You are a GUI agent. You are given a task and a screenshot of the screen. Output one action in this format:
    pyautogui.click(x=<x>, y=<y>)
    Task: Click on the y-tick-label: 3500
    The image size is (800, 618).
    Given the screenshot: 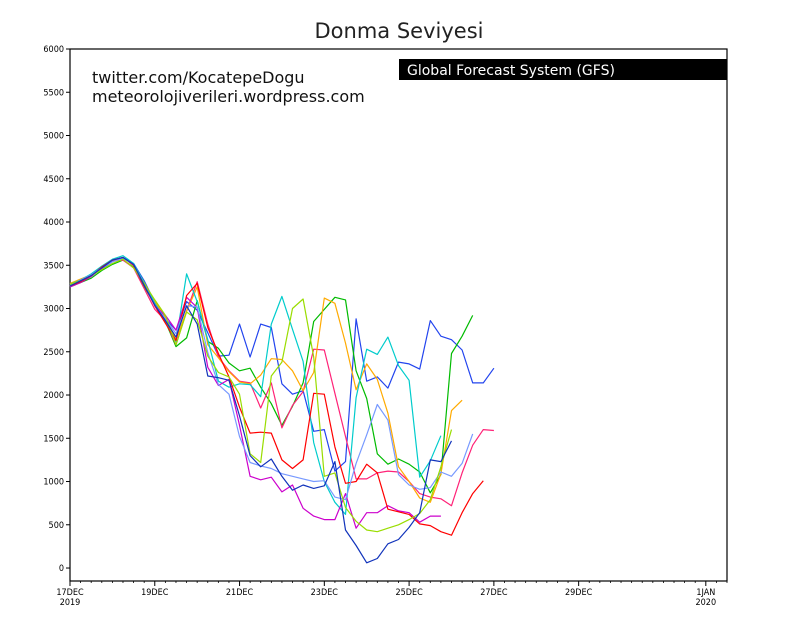 What is the action you would take?
    pyautogui.click(x=53, y=266)
    